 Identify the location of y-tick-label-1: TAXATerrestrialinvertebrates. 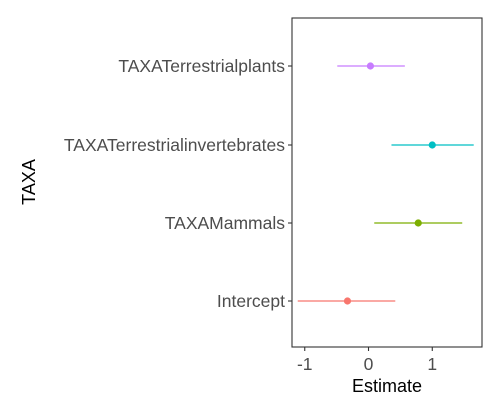
(174, 145).